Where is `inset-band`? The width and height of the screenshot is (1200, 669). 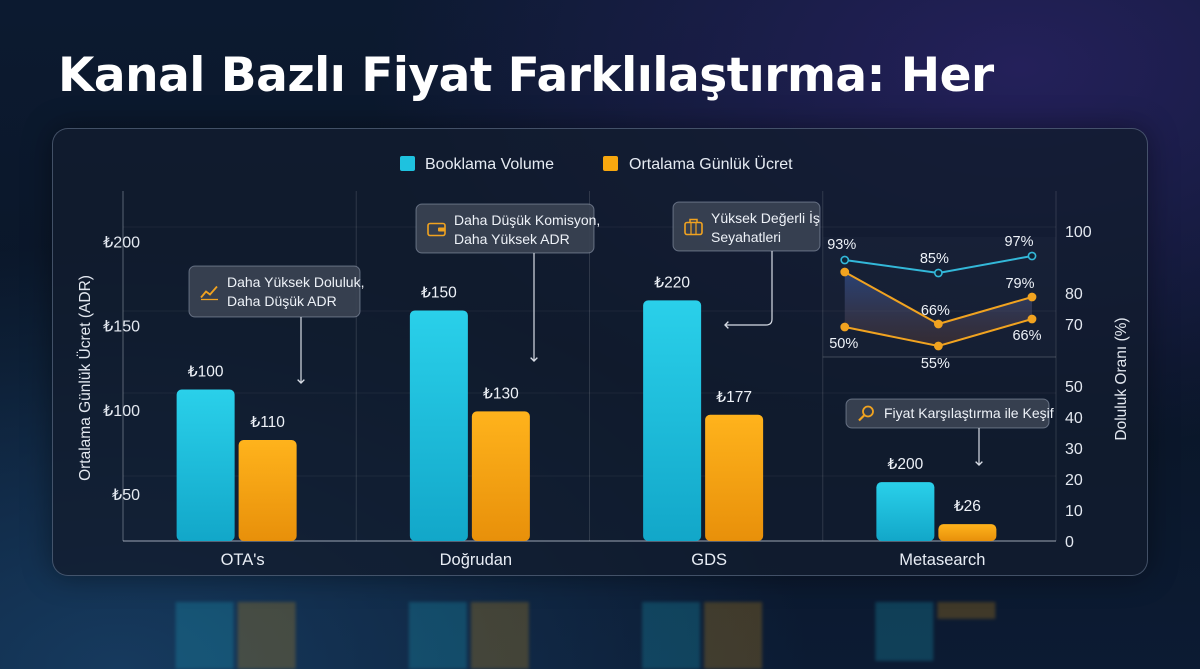
inset-band is located at coordinates (938, 309).